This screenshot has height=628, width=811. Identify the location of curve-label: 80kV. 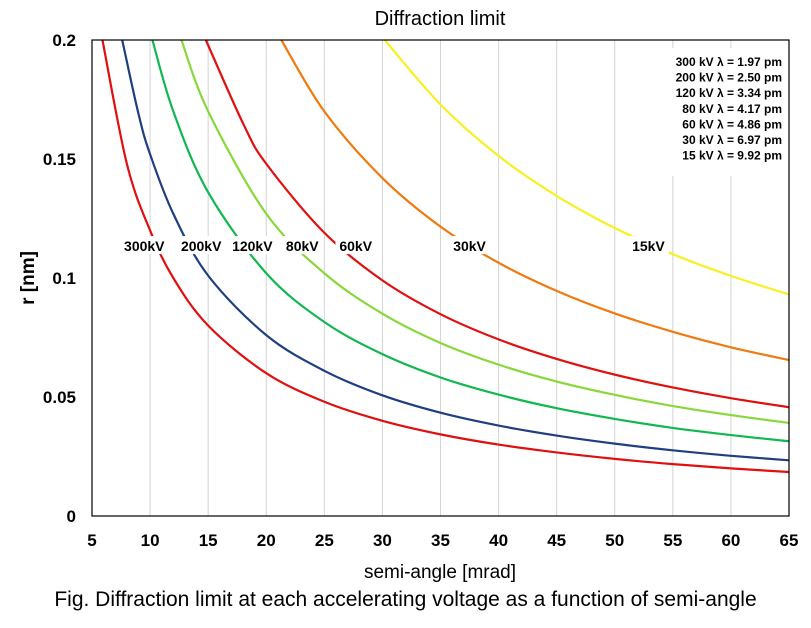
(302, 246).